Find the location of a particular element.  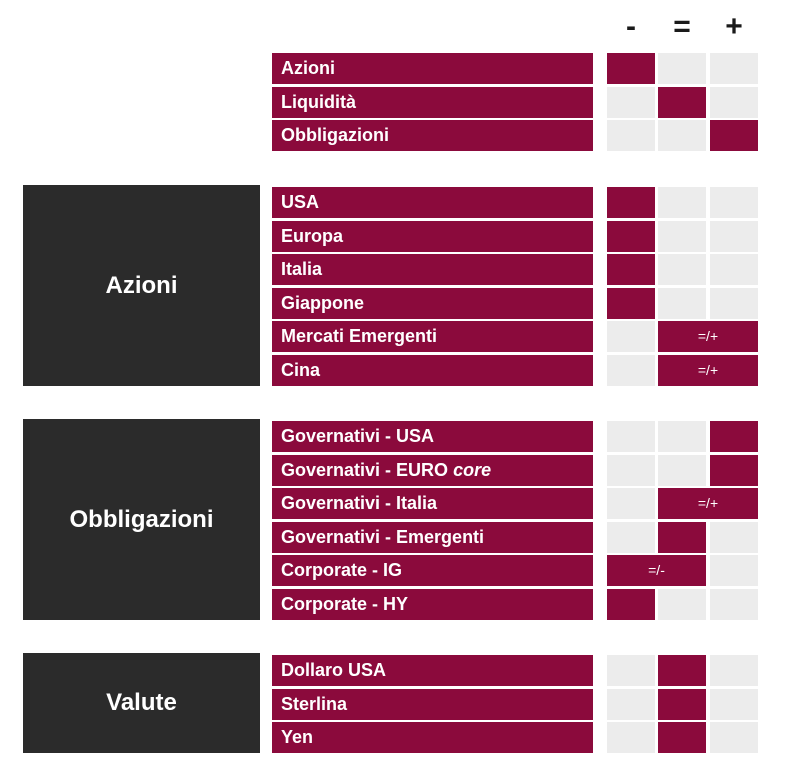

rating-bar: =/- is located at coordinates (656, 570).